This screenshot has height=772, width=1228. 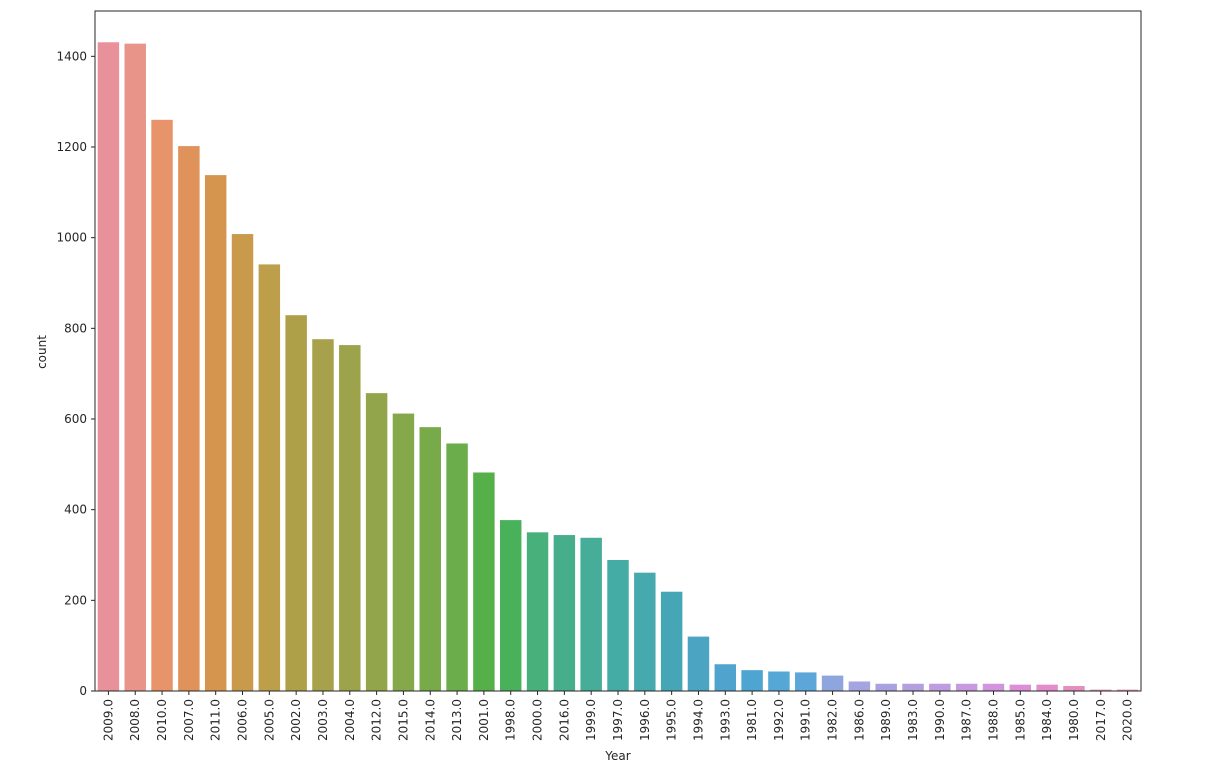 I want to click on x-tick-label: 2016.0, so click(x=564, y=720).